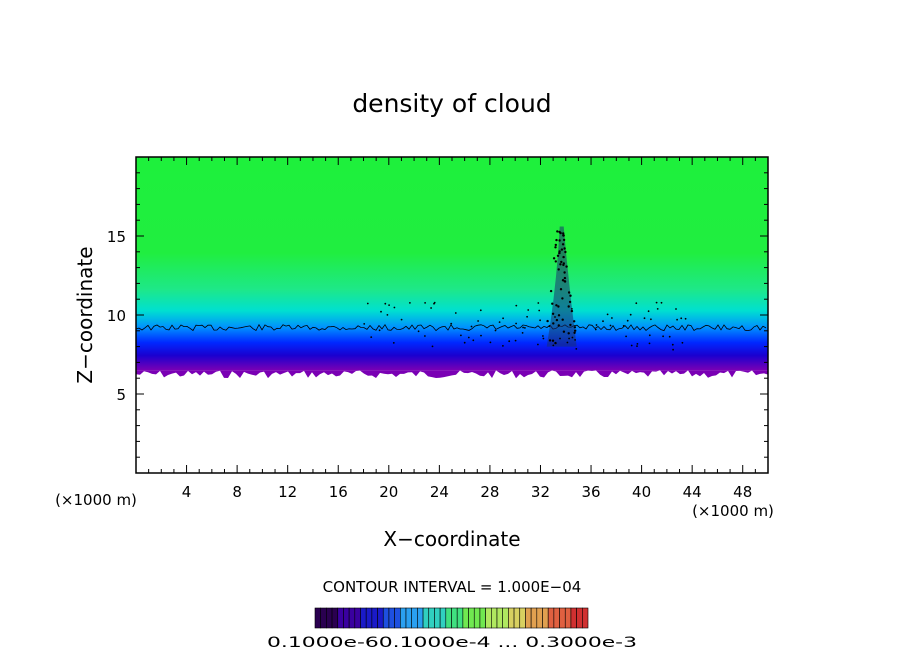 This screenshot has width=904, height=654. I want to click on y-tick-label: 10, so click(116, 316).